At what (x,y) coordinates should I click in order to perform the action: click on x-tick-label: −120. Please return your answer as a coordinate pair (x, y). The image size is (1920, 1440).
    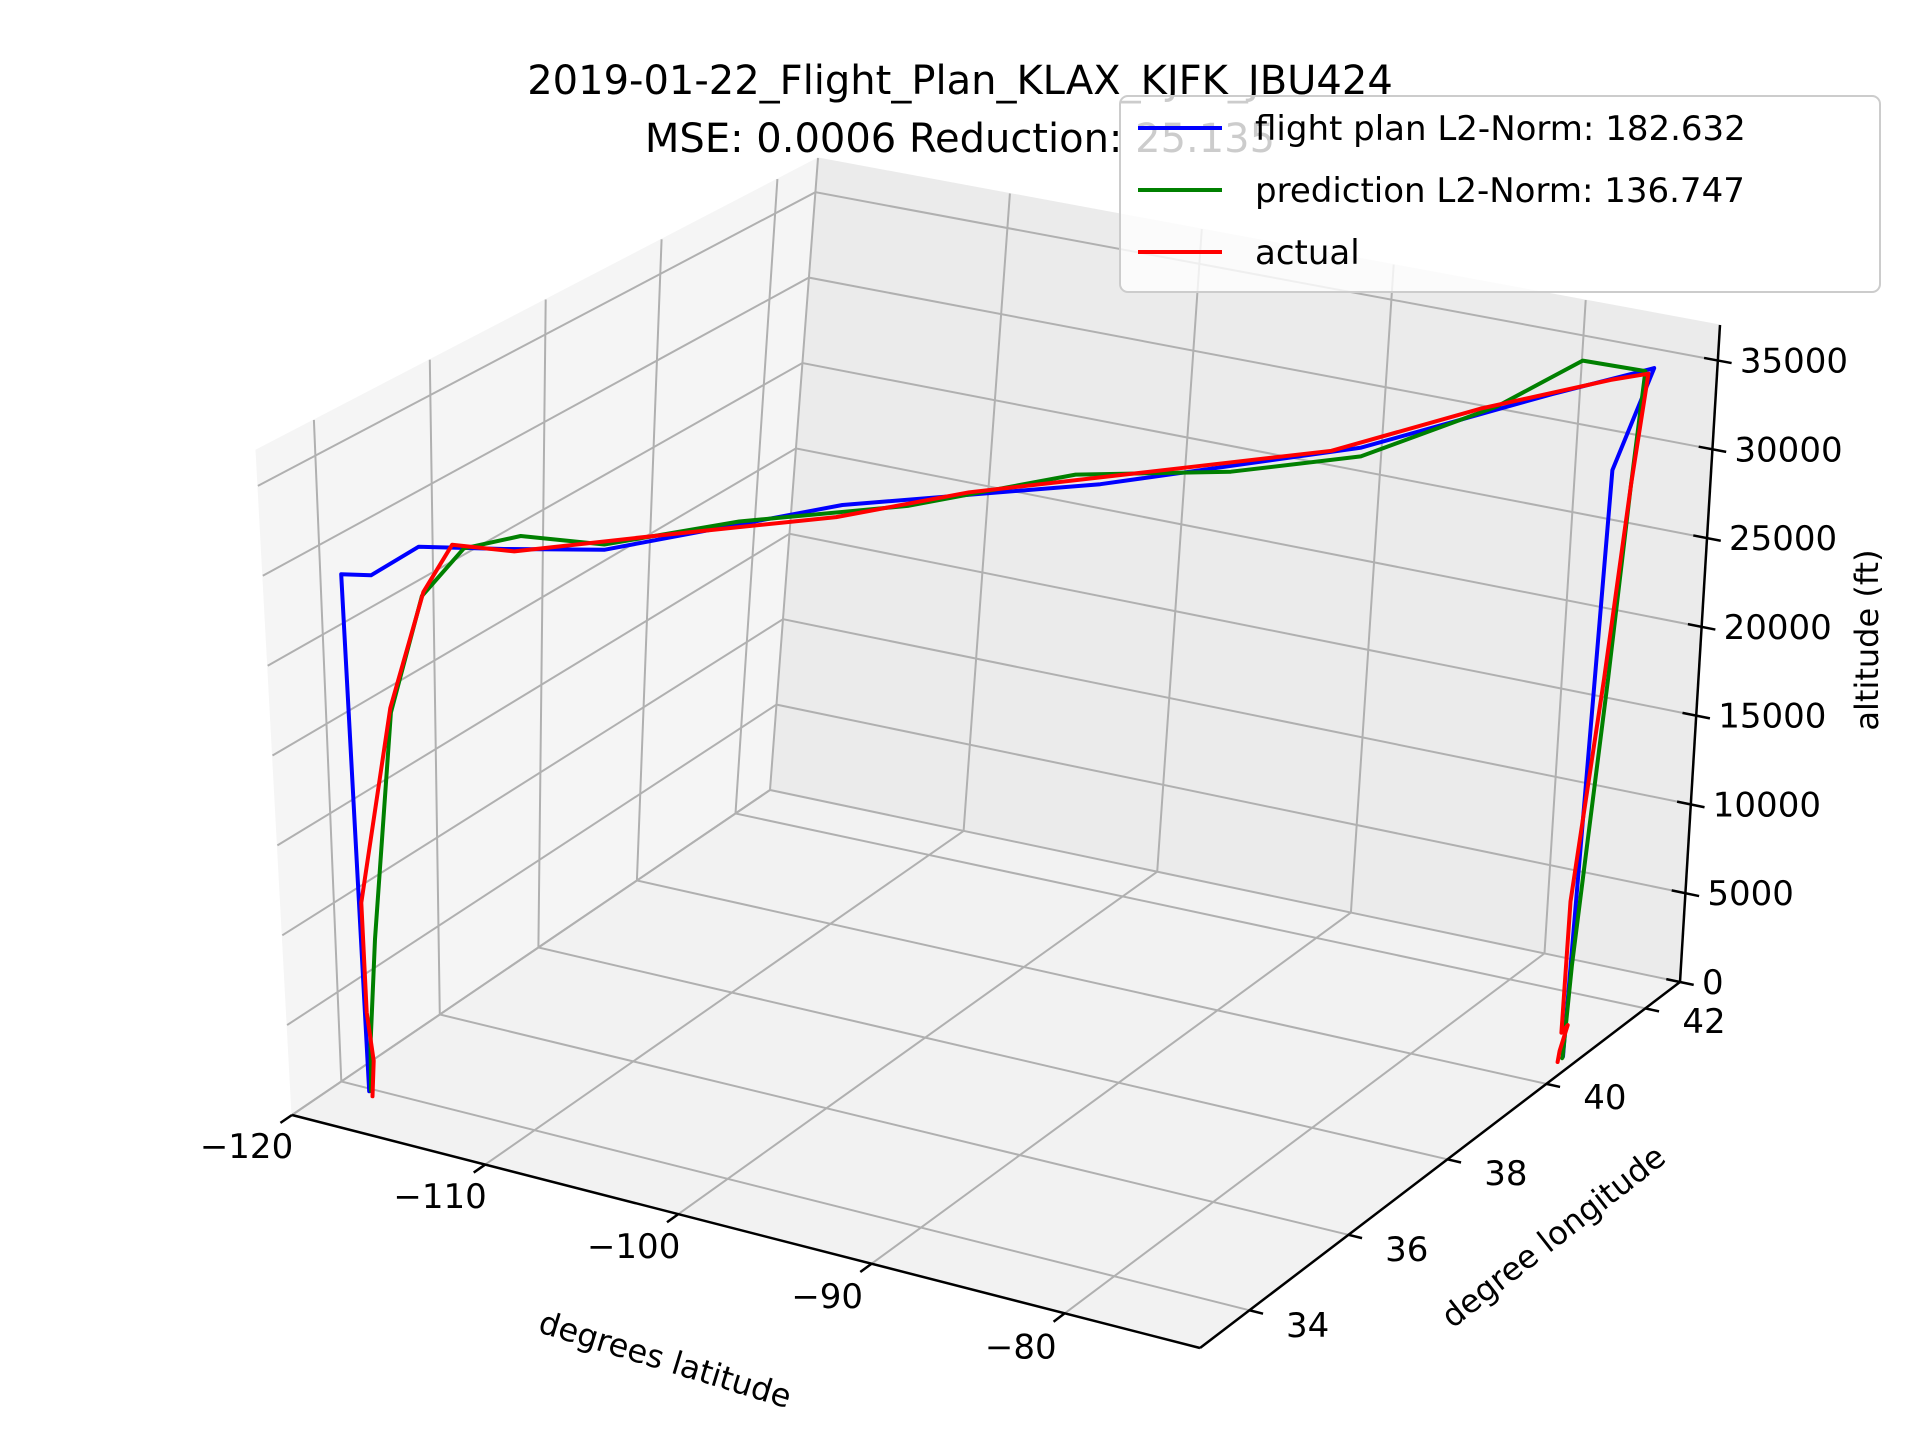
    Looking at the image, I should click on (246, 1147).